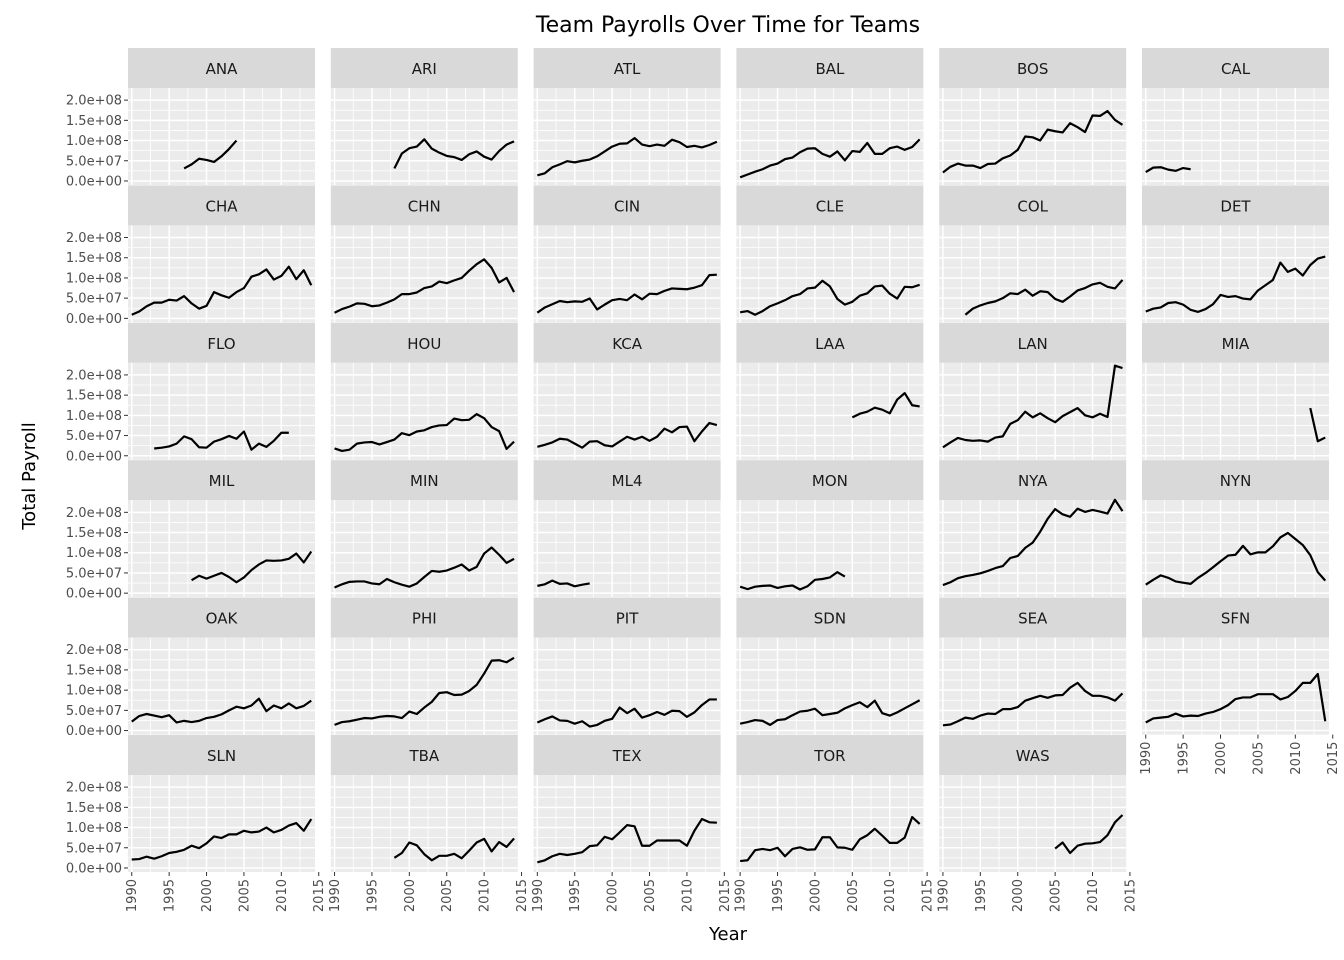 The width and height of the screenshot is (1344, 960). What do you see at coordinates (221, 206) in the screenshot?
I see `facet-strip-label: CHA` at bounding box center [221, 206].